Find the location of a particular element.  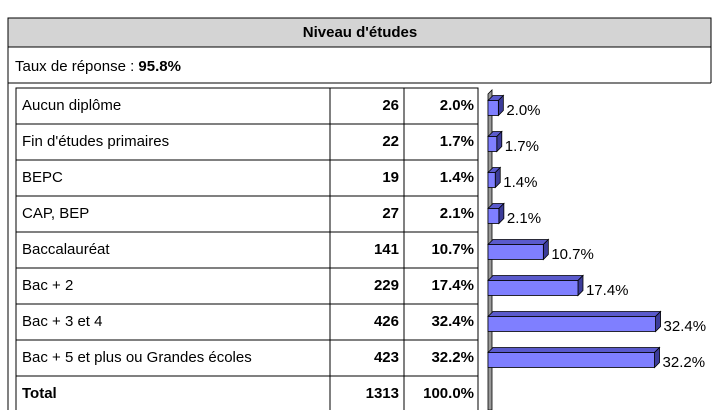

row-count: 19 is located at coordinates (390, 177).